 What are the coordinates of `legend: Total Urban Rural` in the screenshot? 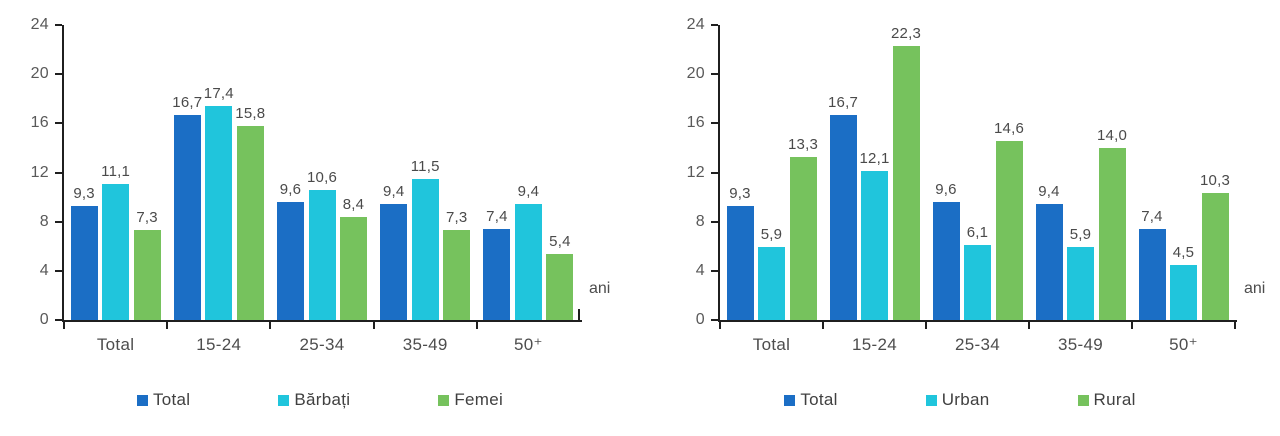 It's located at (960, 400).